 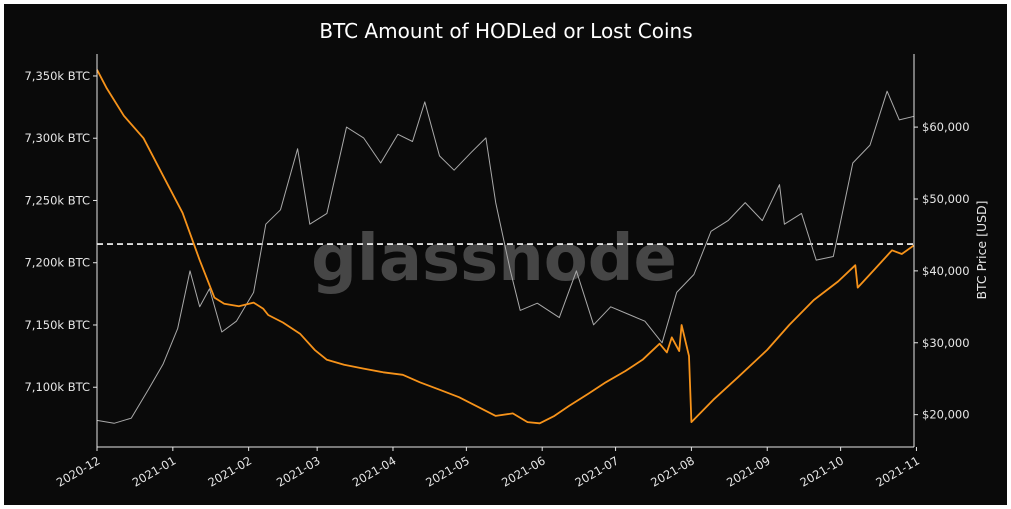 What do you see at coordinates (946, 415) in the screenshot?
I see `right-y-tick-label: $20,000` at bounding box center [946, 415].